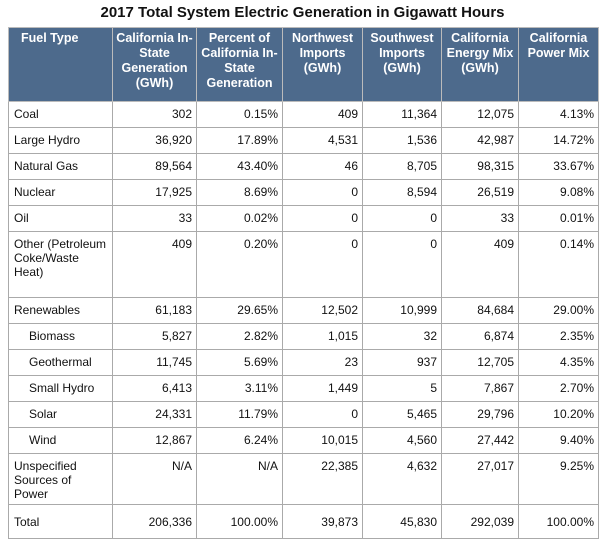 The width and height of the screenshot is (605, 543). What do you see at coordinates (480, 64) in the screenshot?
I see `header-cell: California Energy Mix (GWh)` at bounding box center [480, 64].